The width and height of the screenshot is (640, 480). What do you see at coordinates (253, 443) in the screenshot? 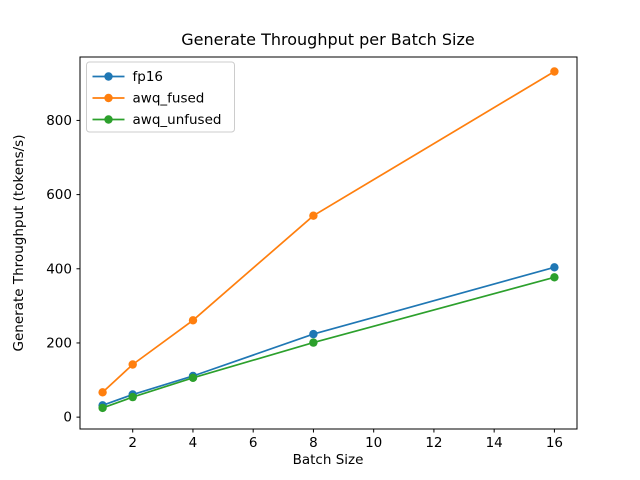
I see `x-tick-label: 6` at bounding box center [253, 443].